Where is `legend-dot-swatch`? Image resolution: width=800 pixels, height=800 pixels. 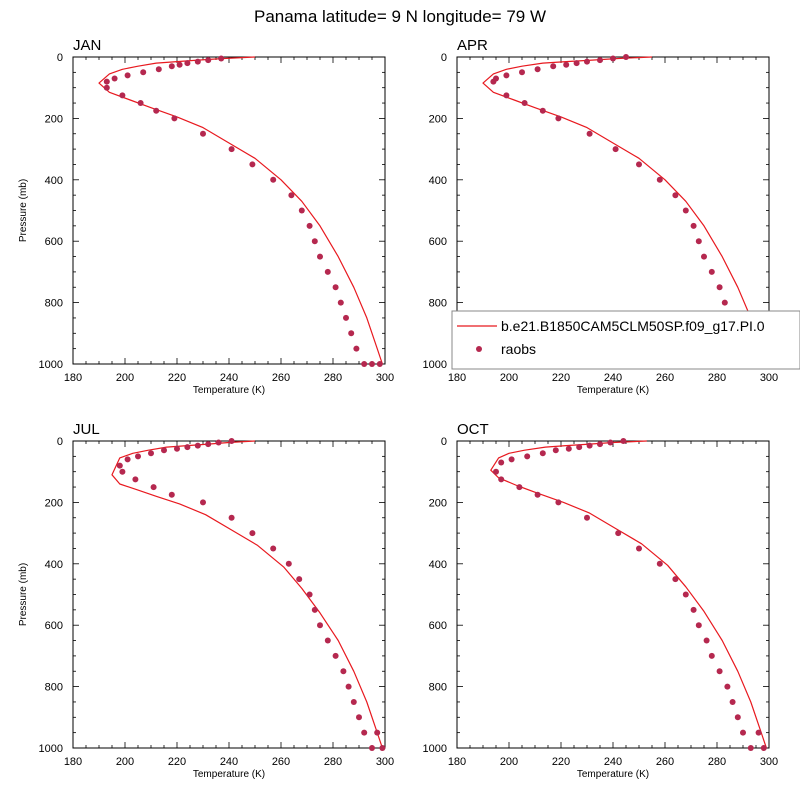
legend-dot-swatch is located at coordinates (479, 349).